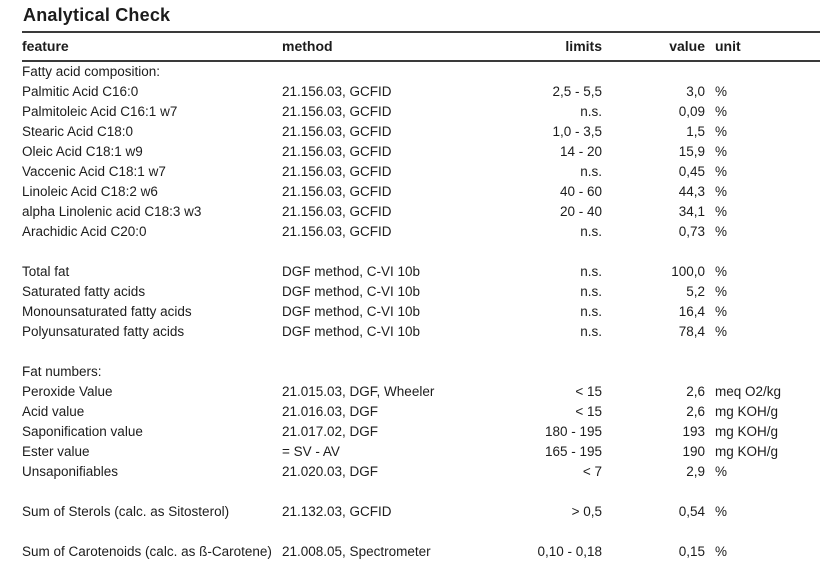 The height and width of the screenshot is (583, 835). What do you see at coordinates (90, 191) in the screenshot?
I see `feature-cell: Linoleic Acid C18:2 w6` at bounding box center [90, 191].